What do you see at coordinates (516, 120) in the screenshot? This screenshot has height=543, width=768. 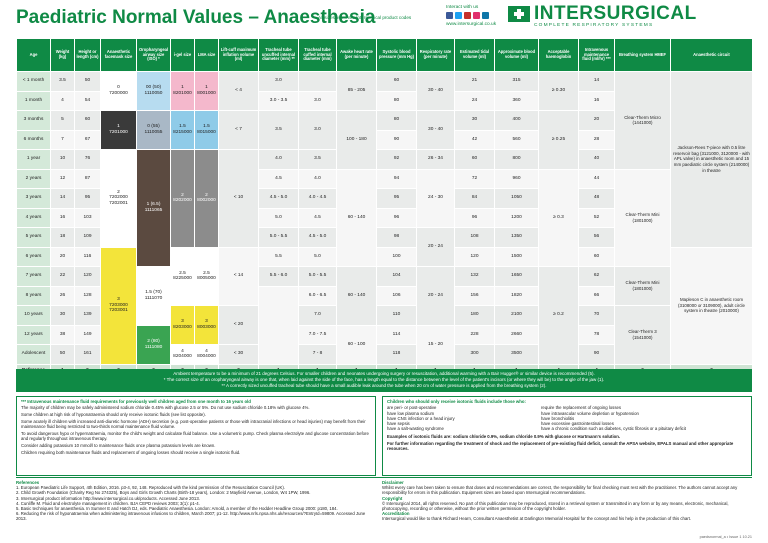 I see `value-cell: 400` at bounding box center [516, 120].